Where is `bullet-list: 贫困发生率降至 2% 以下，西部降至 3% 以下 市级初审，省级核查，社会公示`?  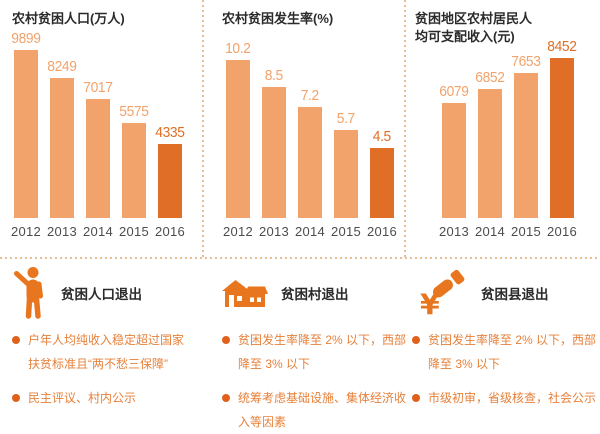 bullet-list: 贫困发生率降至 2% 以下，西部降至 3% 以下 市级初审，省级核查，社会公示 is located at coordinates (505, 369).